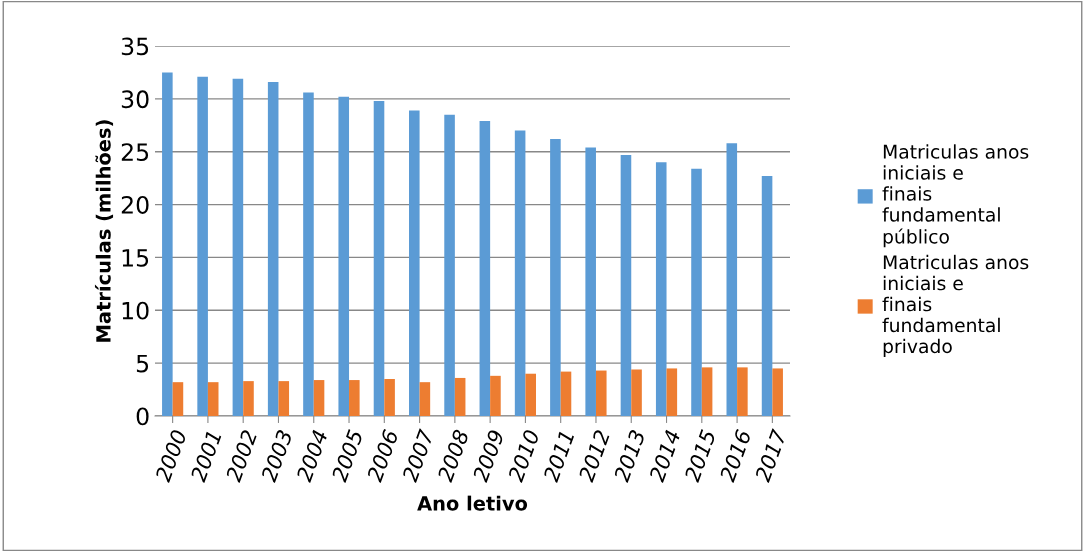  Describe the element at coordinates (135, 99) in the screenshot. I see `y-tick-label: 30` at that location.